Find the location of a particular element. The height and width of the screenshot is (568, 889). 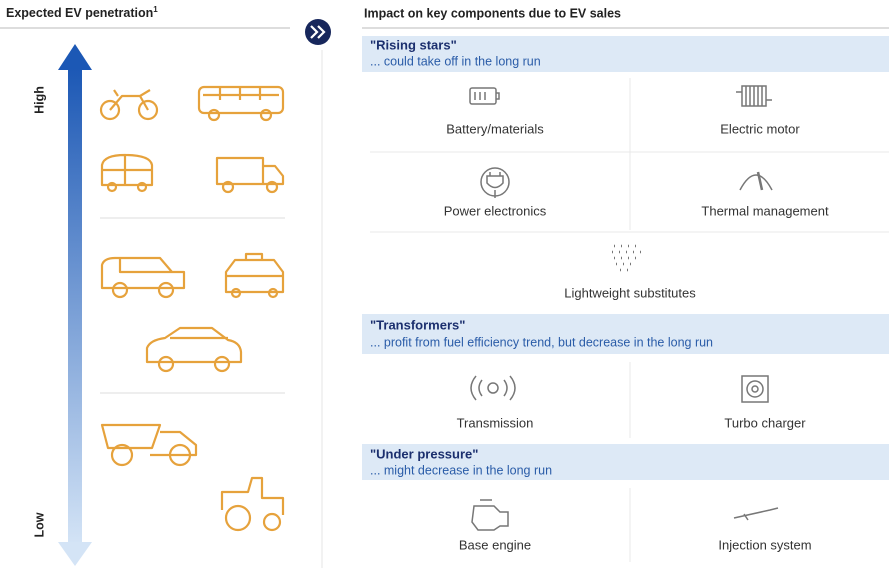

component-label: Turbo charger is located at coordinates (765, 422).